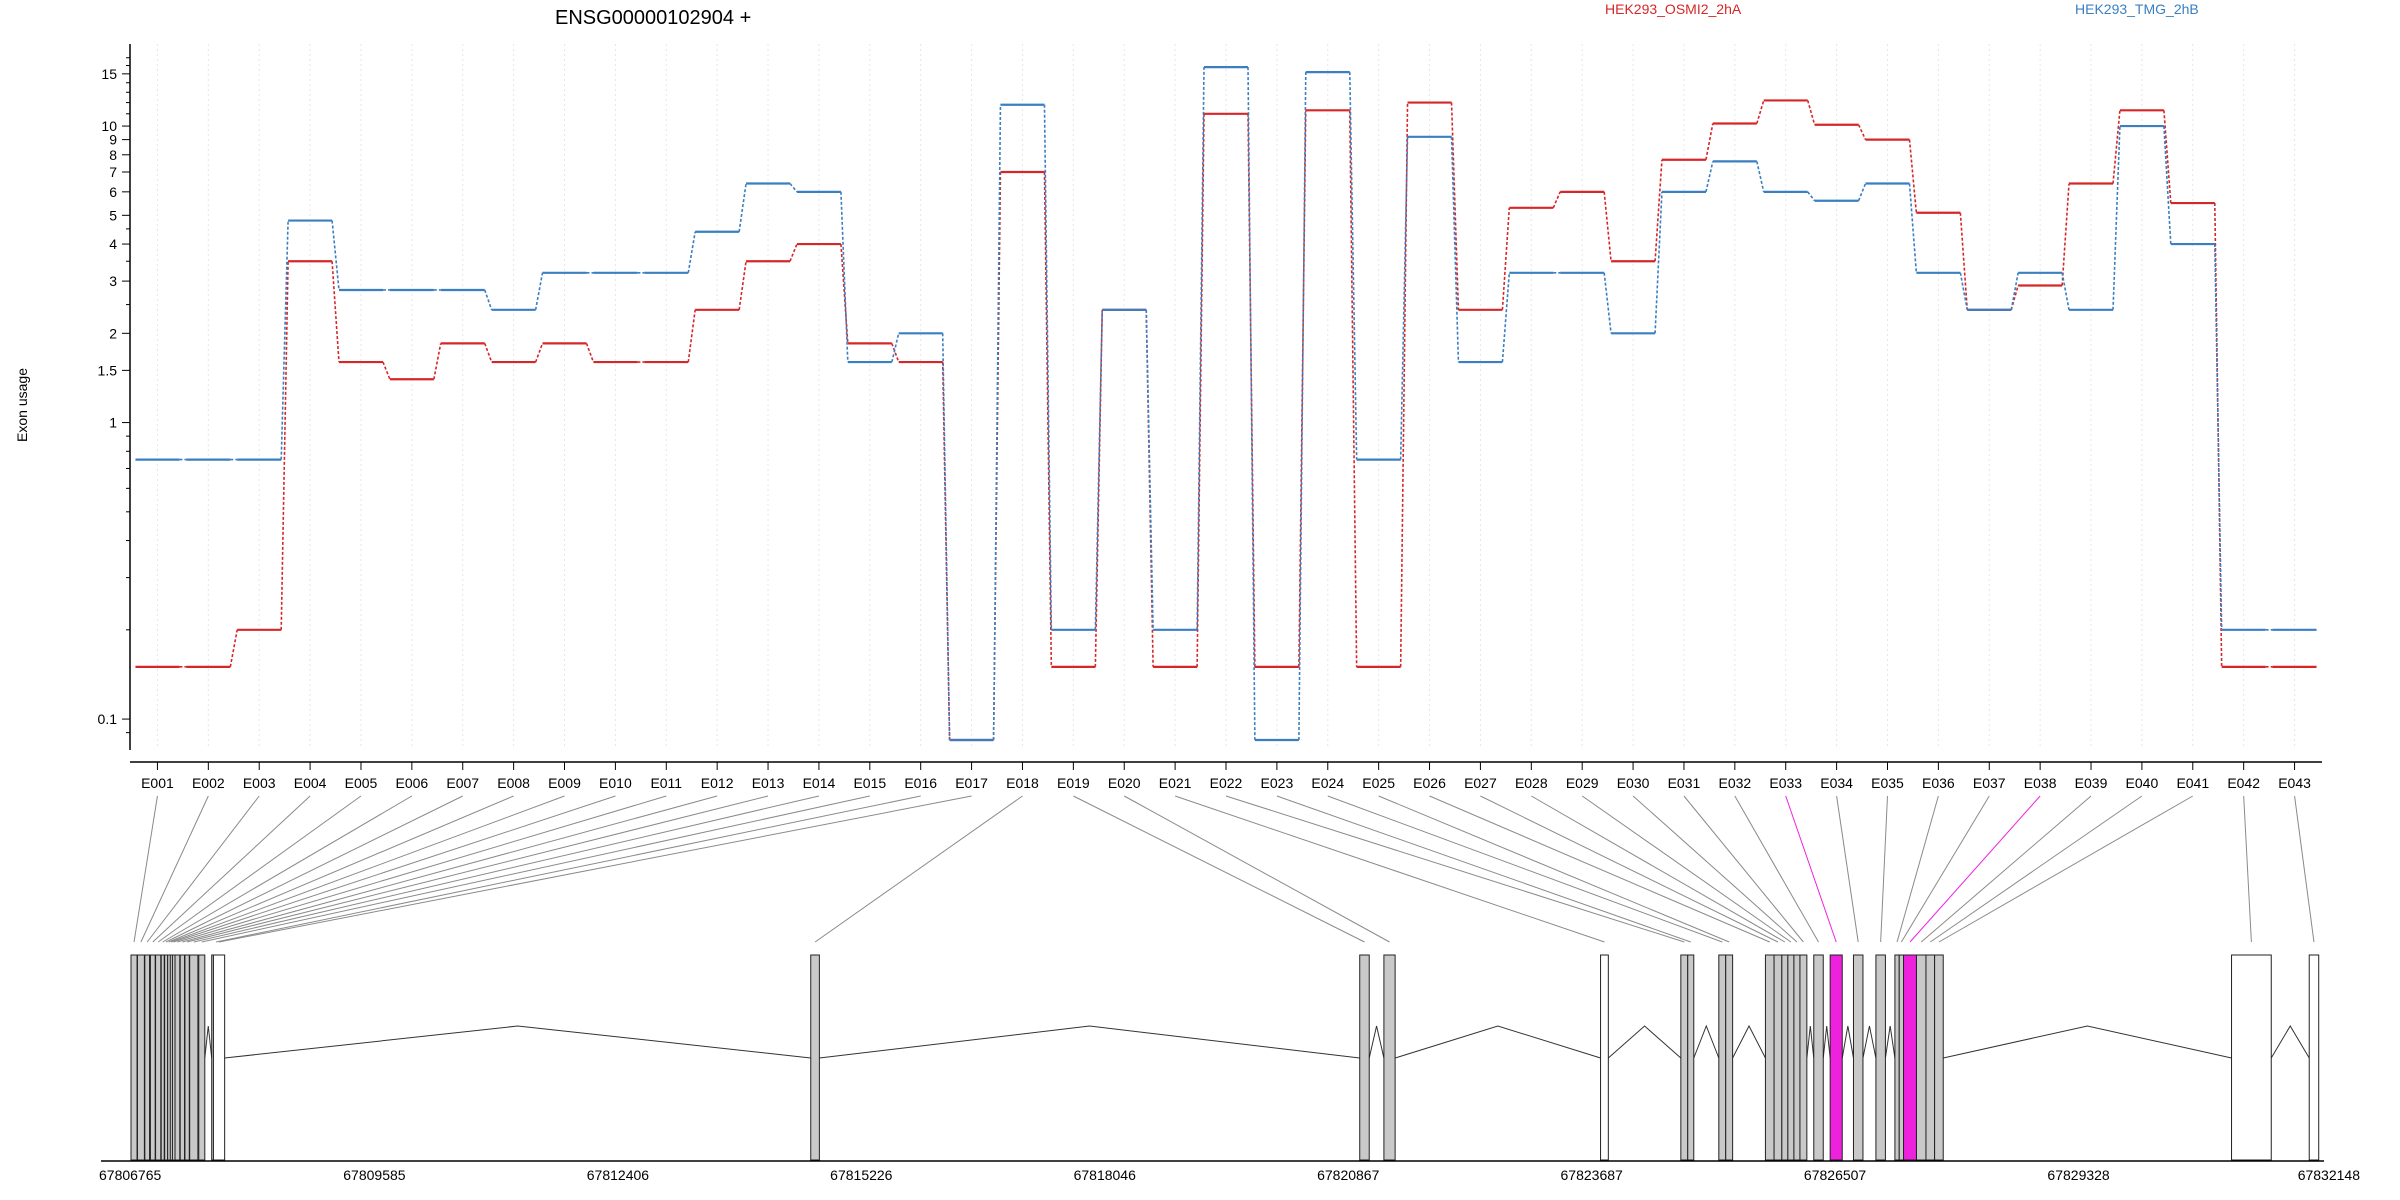  Describe the element at coordinates (113, 423) in the screenshot. I see `y-tick-label: 1` at that location.